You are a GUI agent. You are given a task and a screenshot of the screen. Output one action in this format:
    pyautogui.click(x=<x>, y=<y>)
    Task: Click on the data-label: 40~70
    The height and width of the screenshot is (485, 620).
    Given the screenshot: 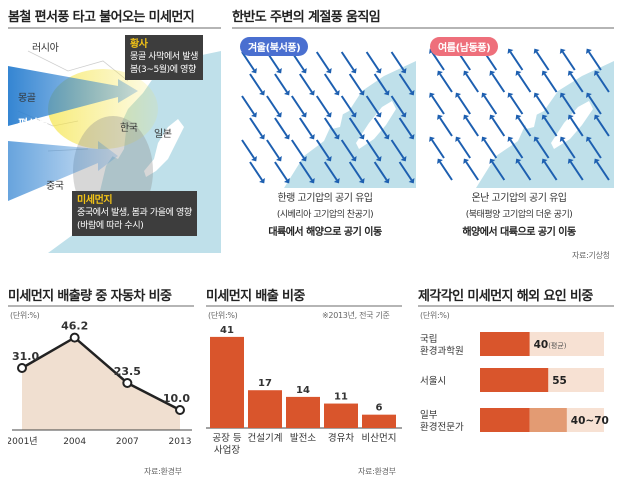 What is the action you would take?
    pyautogui.click(x=590, y=421)
    